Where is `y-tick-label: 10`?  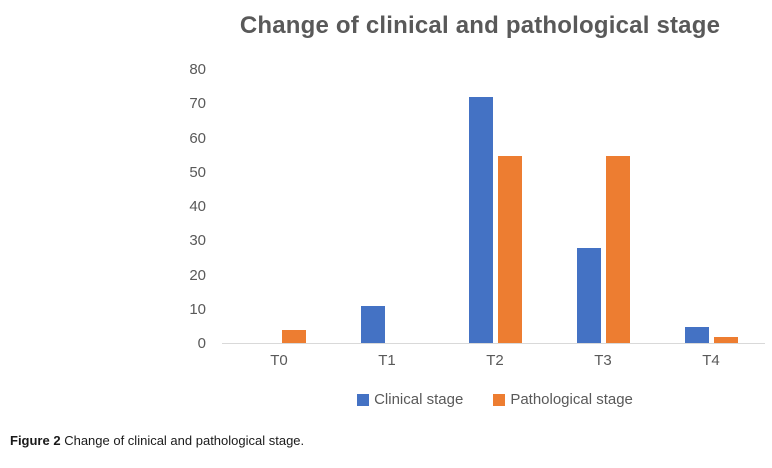
y-tick-label: 10 is located at coordinates (197, 309).